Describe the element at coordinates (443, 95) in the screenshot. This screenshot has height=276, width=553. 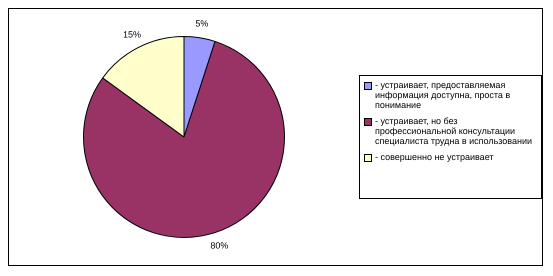
I see `legend-label: - устраивает, предоставляемая информация доступна, проста в понимание` at that location.